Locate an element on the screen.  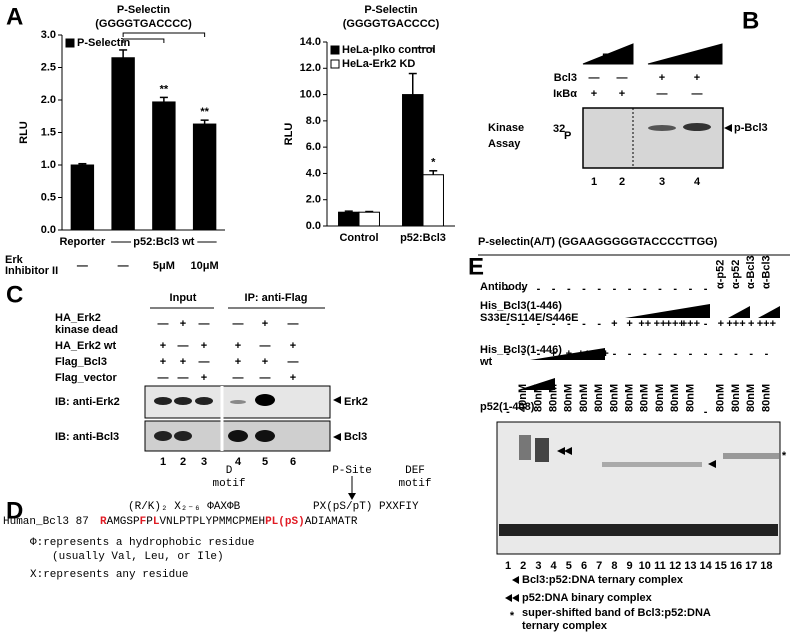
label: 1.0 is located at coordinates (48, 165).